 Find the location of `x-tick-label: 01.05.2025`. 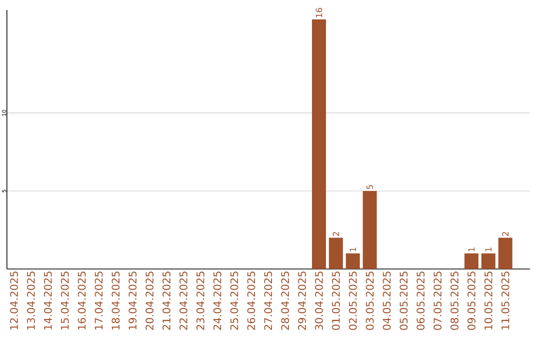

x-tick-label: 01.05.2025 is located at coordinates (336, 301).